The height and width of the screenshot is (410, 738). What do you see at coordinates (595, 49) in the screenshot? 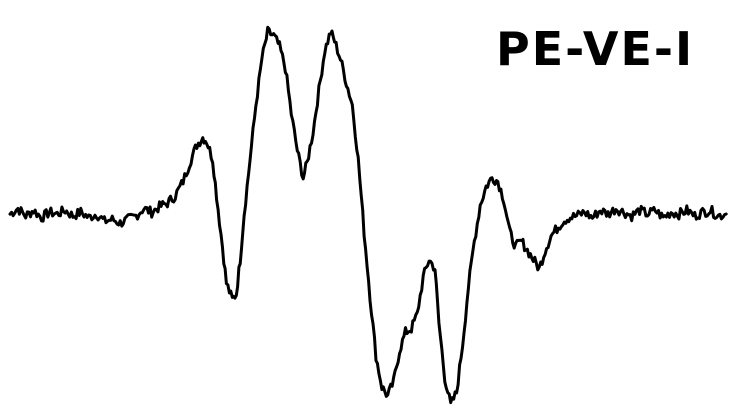
I see `spectrum-label: PE-VE-I` at bounding box center [595, 49].